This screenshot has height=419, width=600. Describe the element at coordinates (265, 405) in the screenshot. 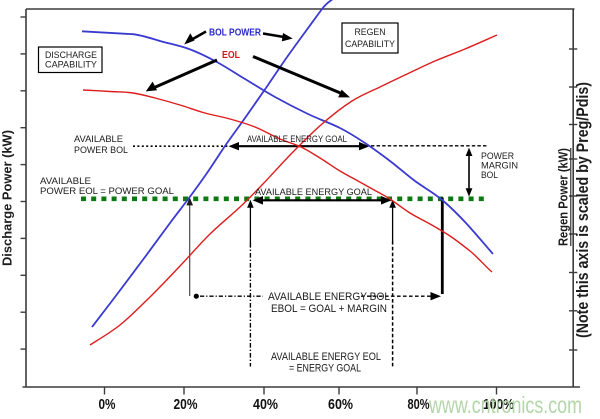

I see `svg-text: 40%` at that location.